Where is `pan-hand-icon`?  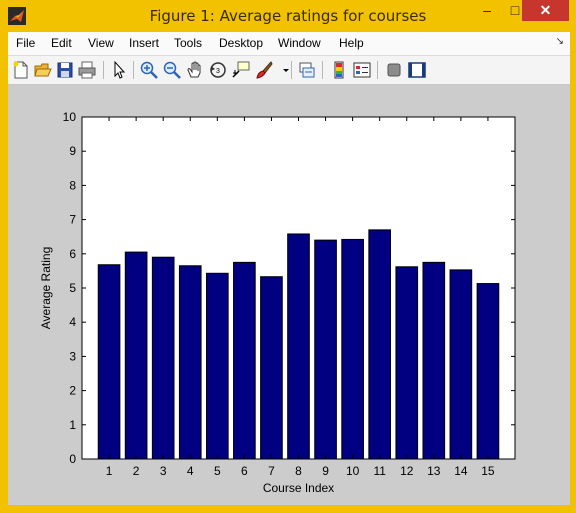
pan-hand-icon is located at coordinates (195, 70).